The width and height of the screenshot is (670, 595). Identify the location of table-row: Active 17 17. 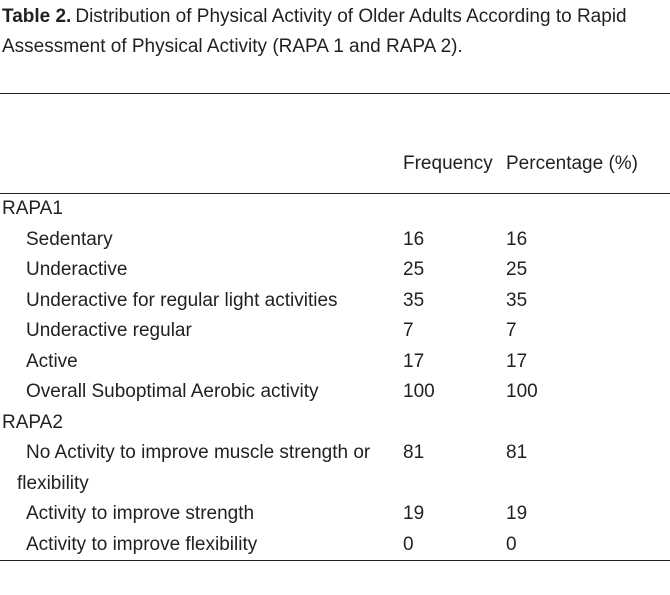
(335, 362).